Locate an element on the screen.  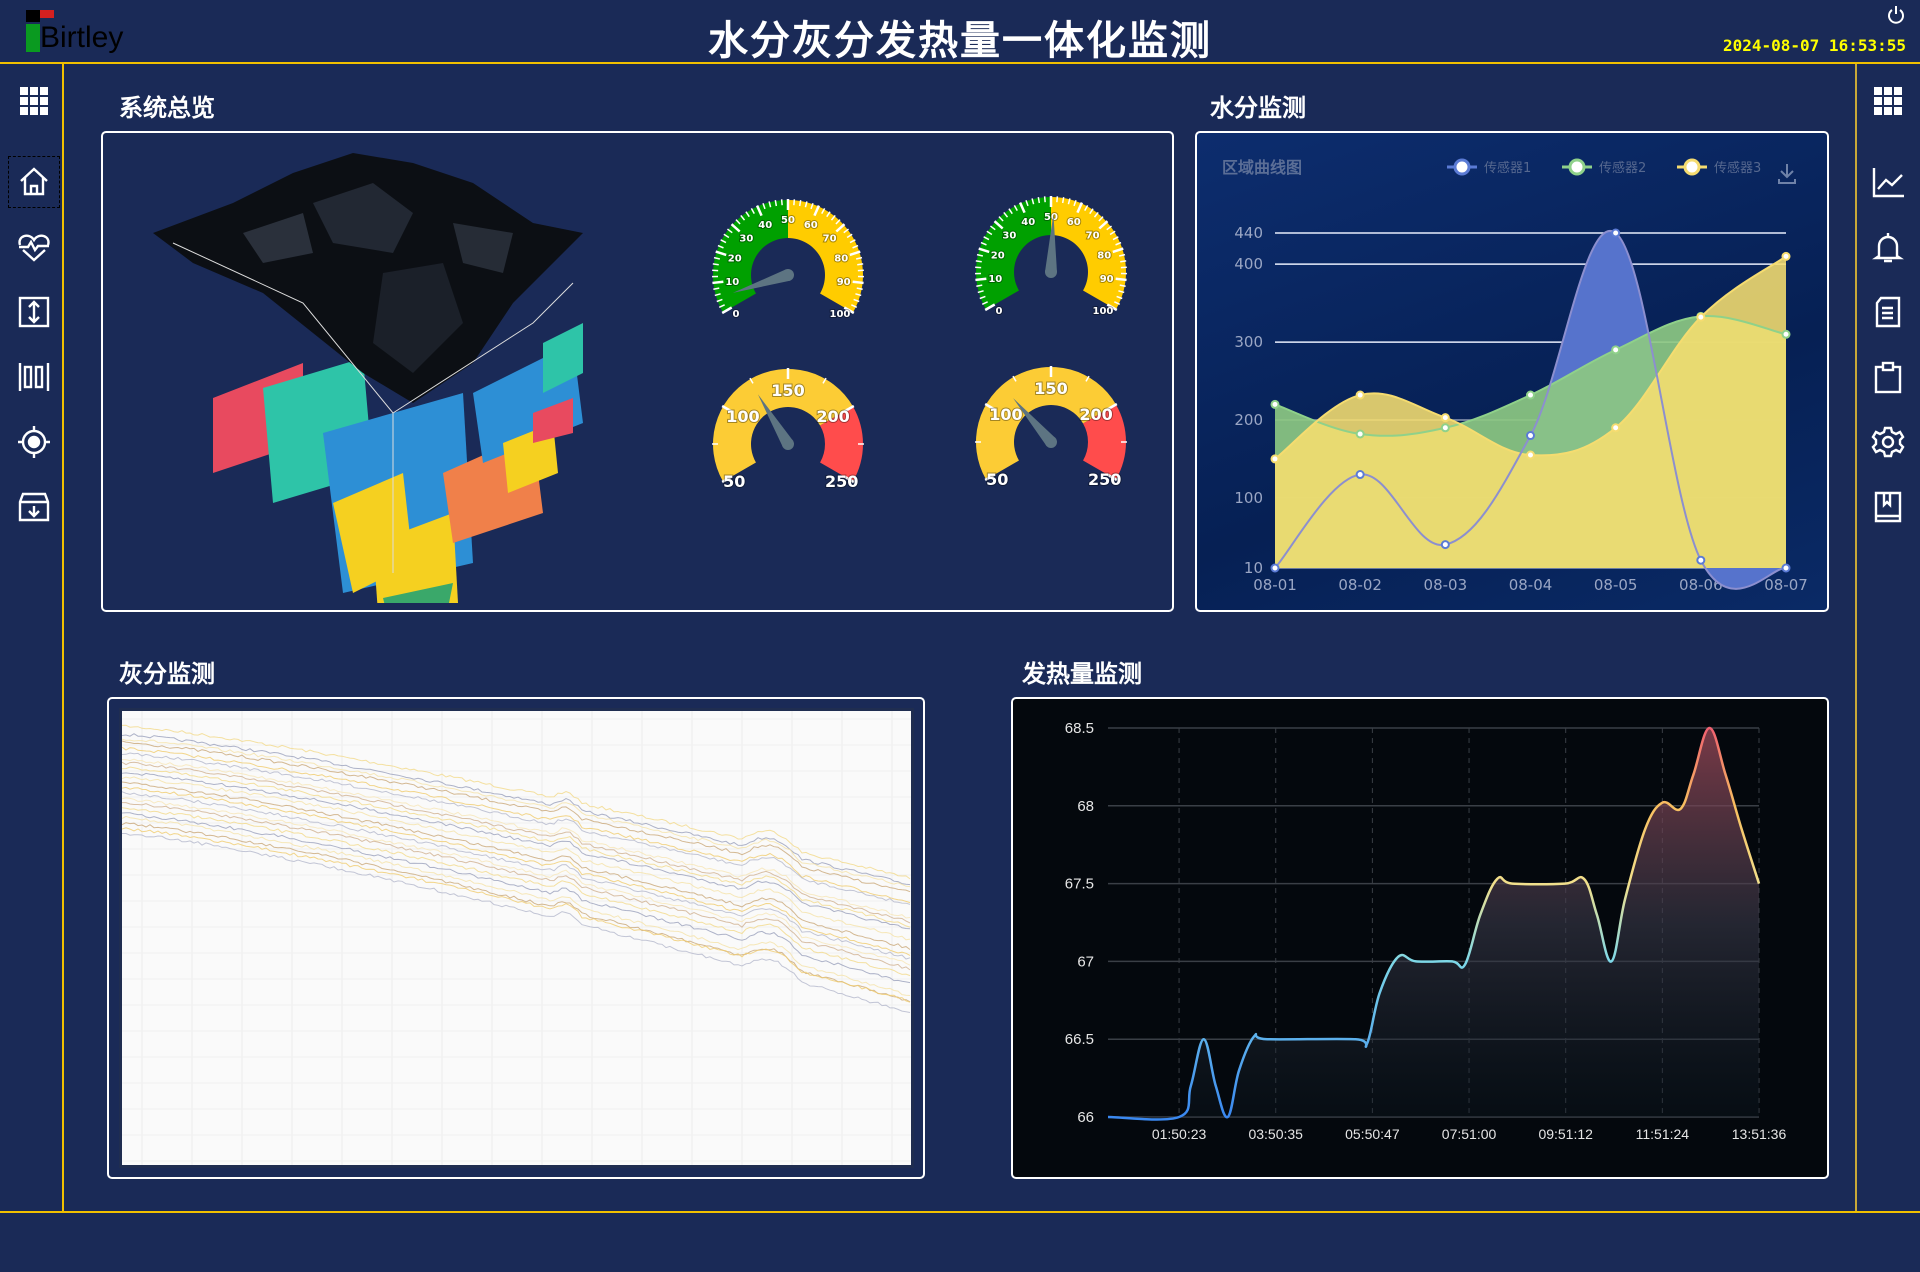
x-tick-label: 08-06 is located at coordinates (1701, 585).